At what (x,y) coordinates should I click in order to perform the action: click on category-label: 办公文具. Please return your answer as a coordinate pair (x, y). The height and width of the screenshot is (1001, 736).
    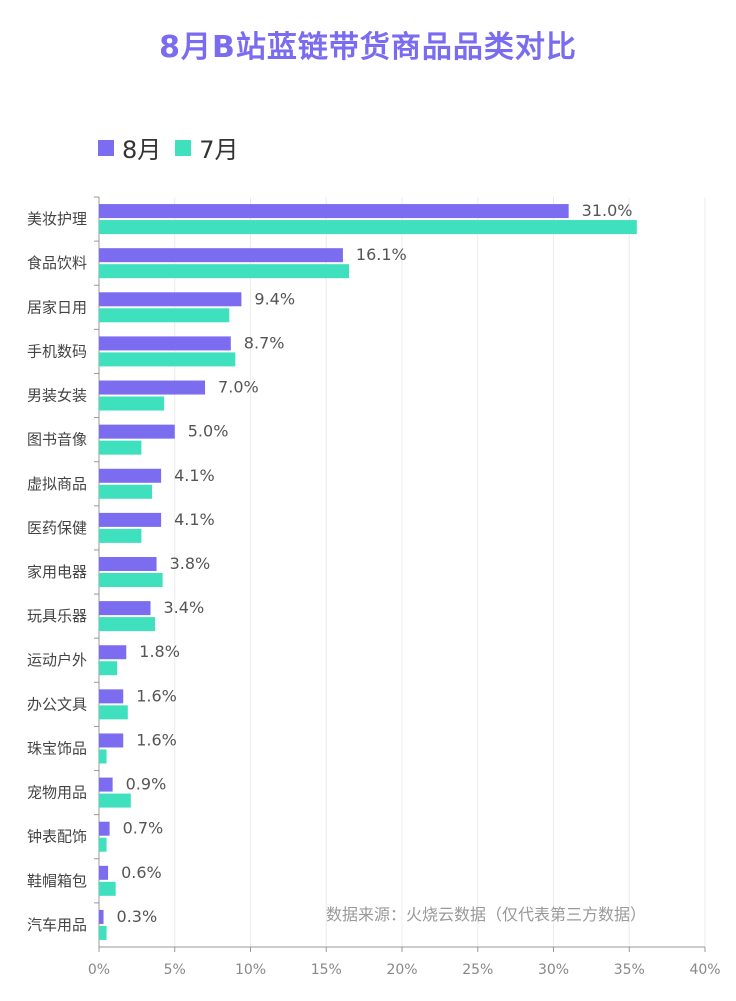
    Looking at the image, I should click on (57, 704).